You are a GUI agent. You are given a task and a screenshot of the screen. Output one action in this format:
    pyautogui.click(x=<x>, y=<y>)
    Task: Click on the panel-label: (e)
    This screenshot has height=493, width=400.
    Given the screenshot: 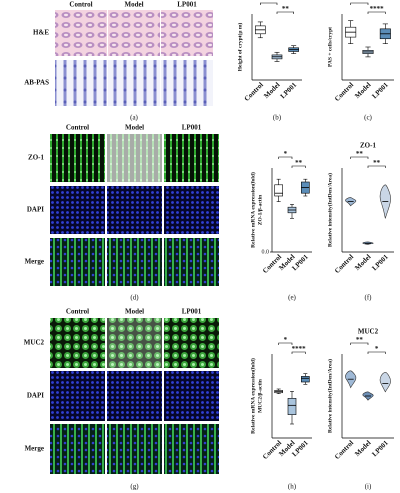 What is the action you would take?
    pyautogui.click(x=292, y=298)
    